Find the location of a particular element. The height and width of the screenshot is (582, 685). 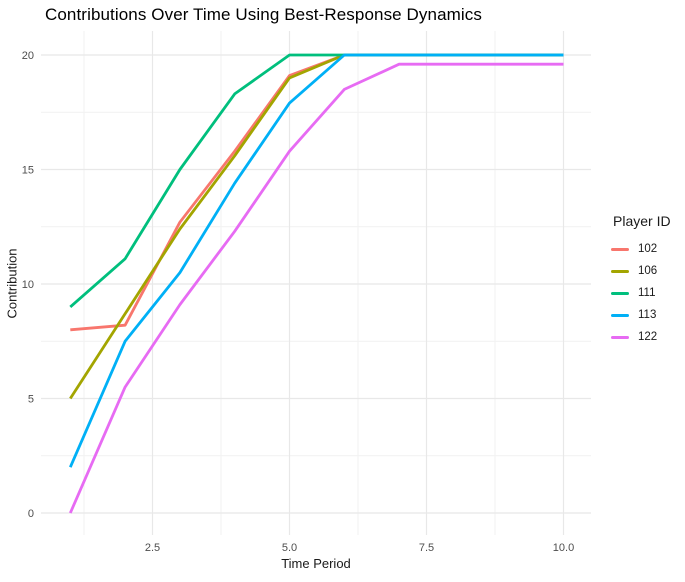

legend-item-111: 111 is located at coordinates (641, 293).